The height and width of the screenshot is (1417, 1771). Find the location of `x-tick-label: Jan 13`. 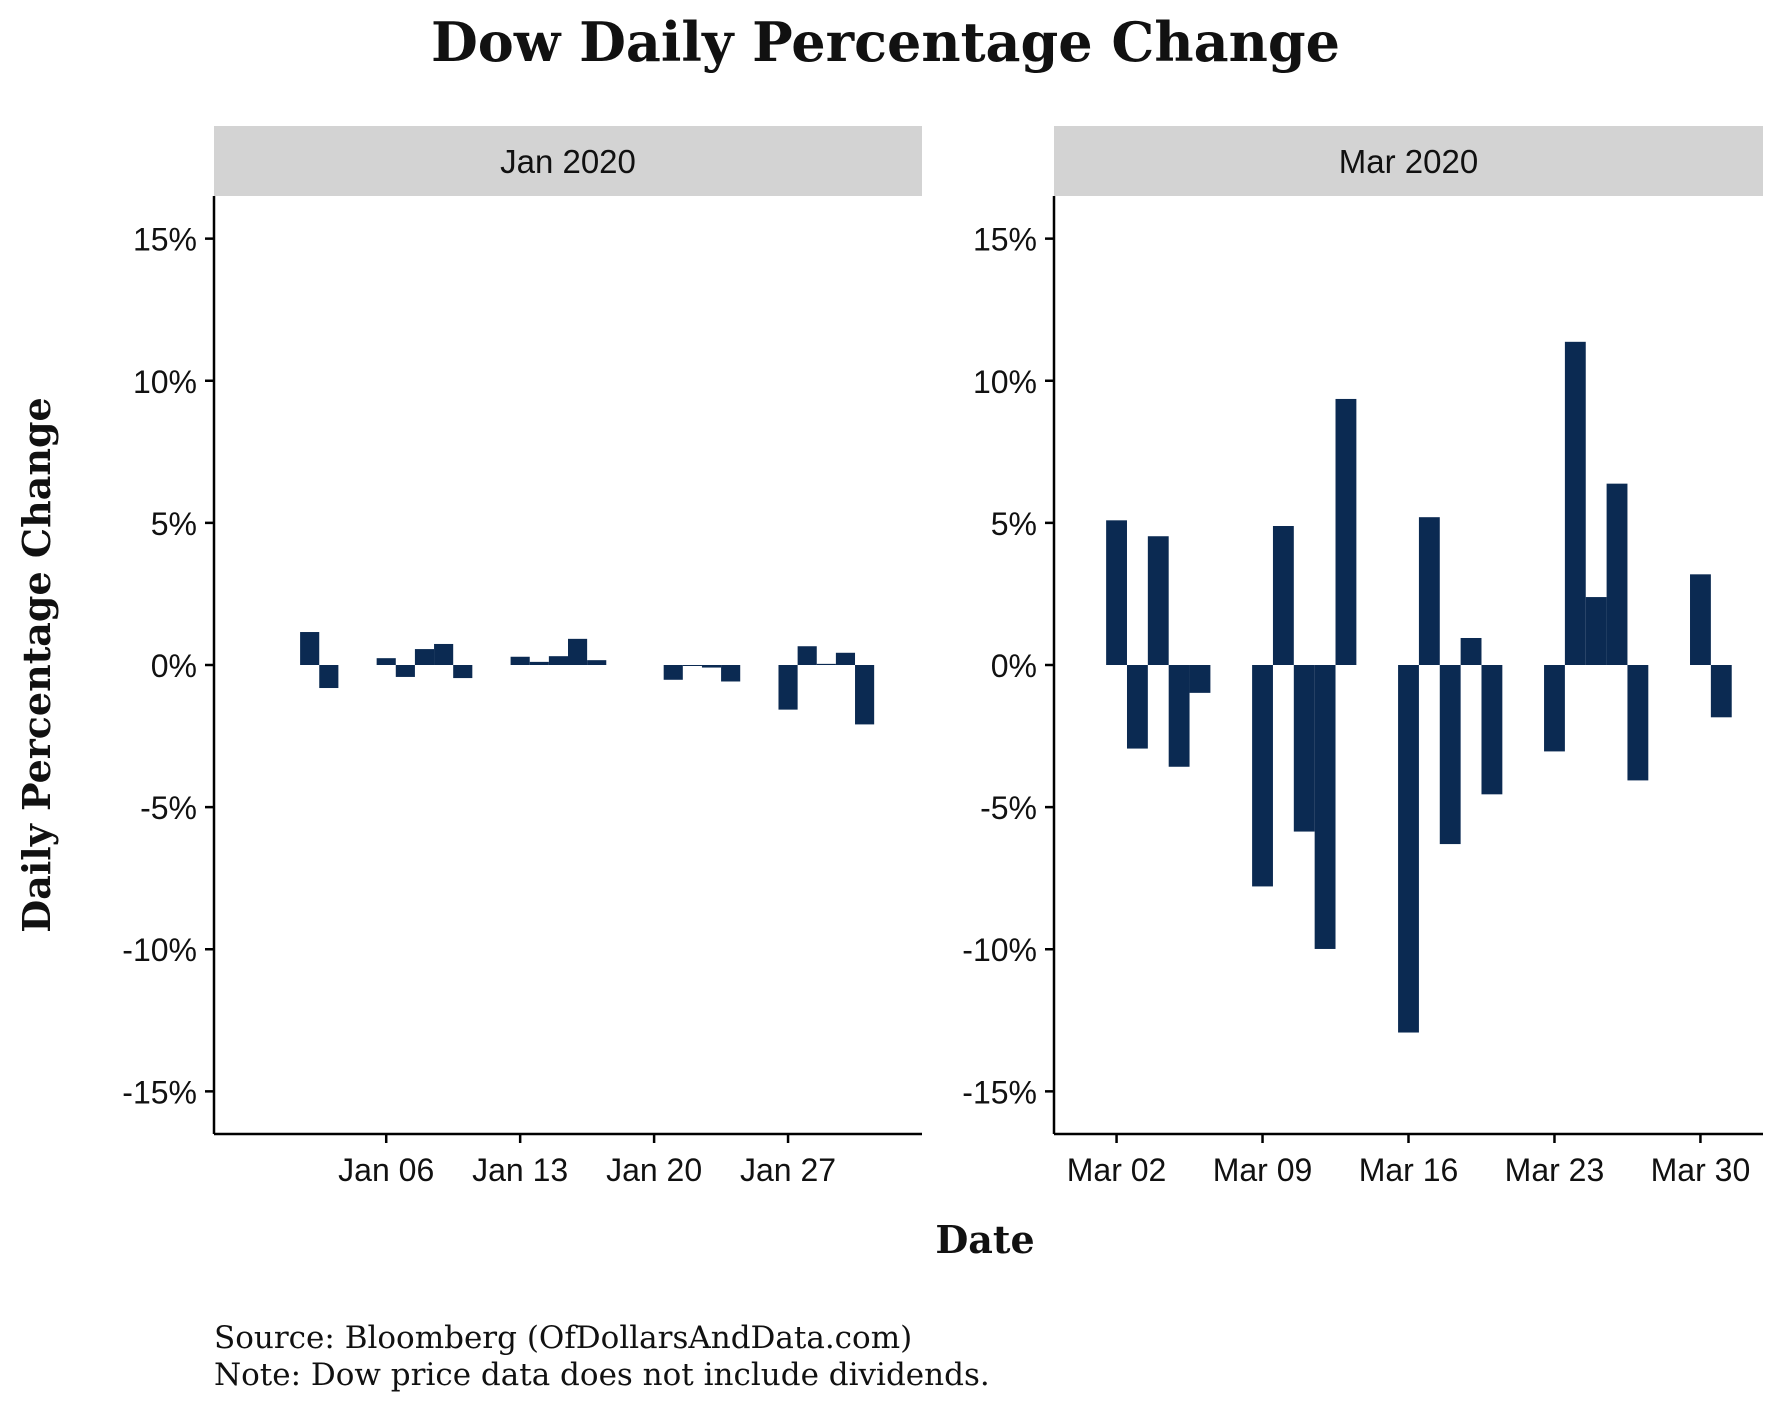

x-tick-label: Jan 13 is located at coordinates (520, 1170).